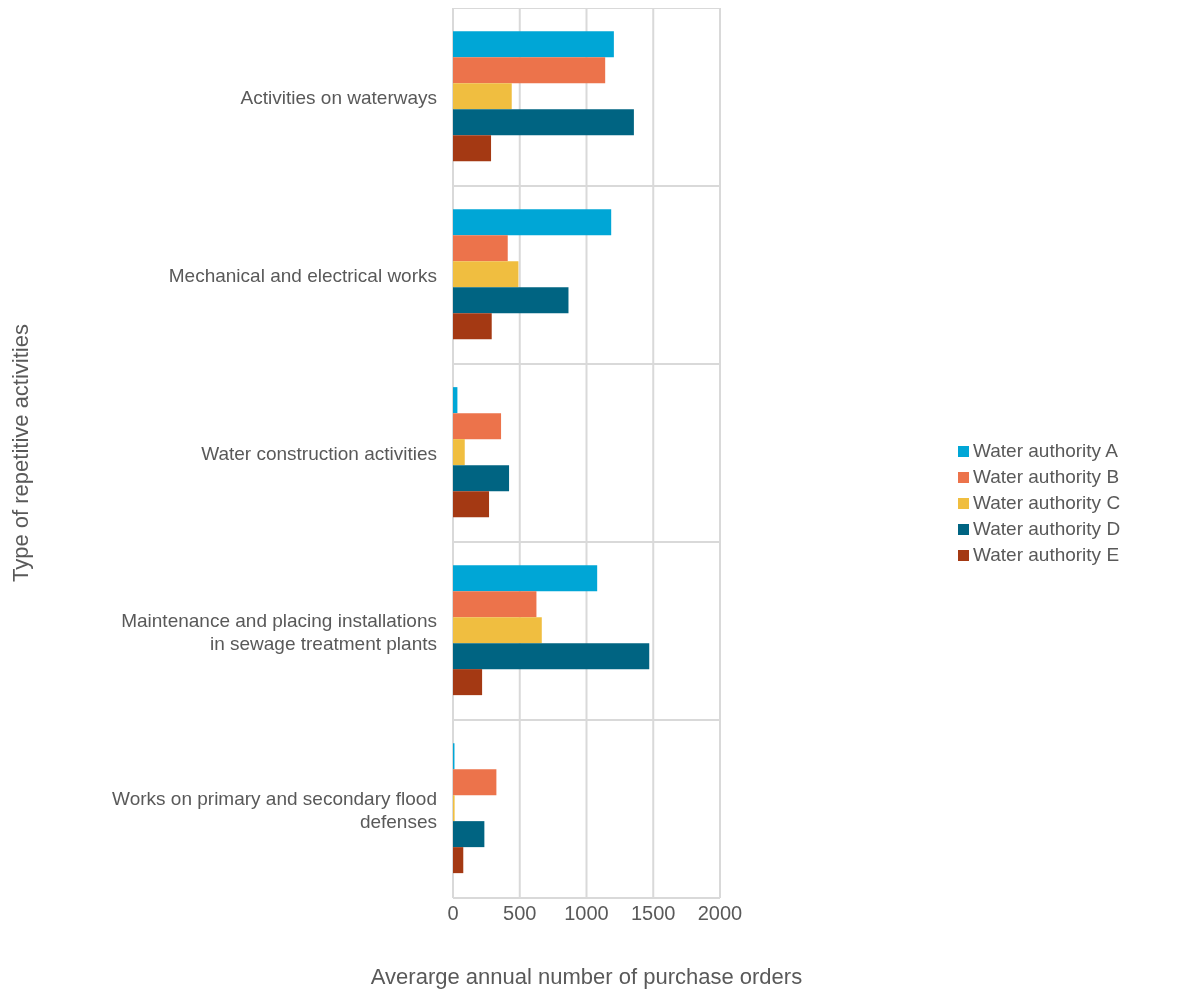 This screenshot has width=1186, height=998. I want to click on x-axis-title: Averarge annual number of purchase orders, so click(586, 976).